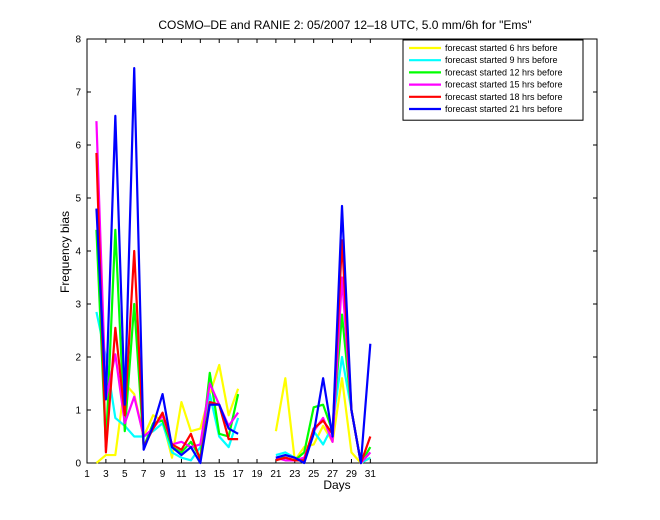 This screenshot has width=660, height=520. Describe the element at coordinates (78, 252) in the screenshot. I see `y-tick-label: 4` at that location.